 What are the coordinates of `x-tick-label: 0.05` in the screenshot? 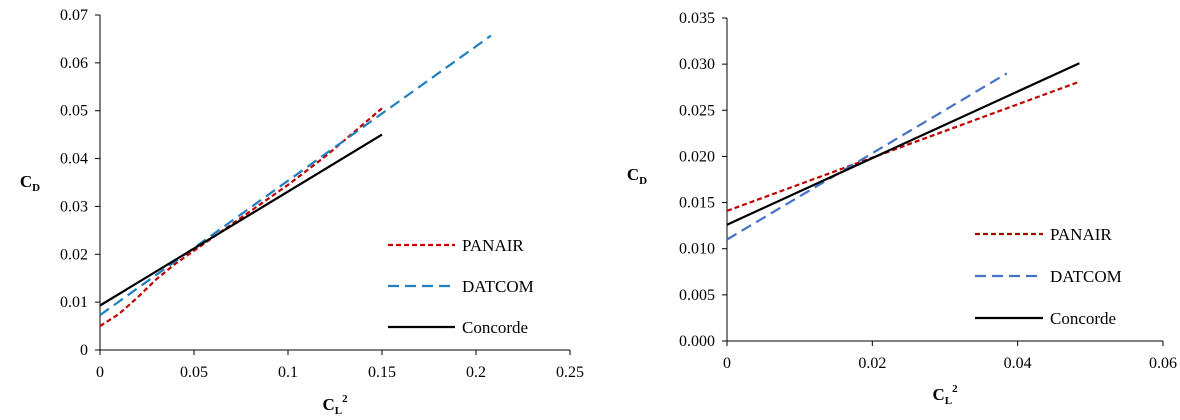 It's located at (194, 372).